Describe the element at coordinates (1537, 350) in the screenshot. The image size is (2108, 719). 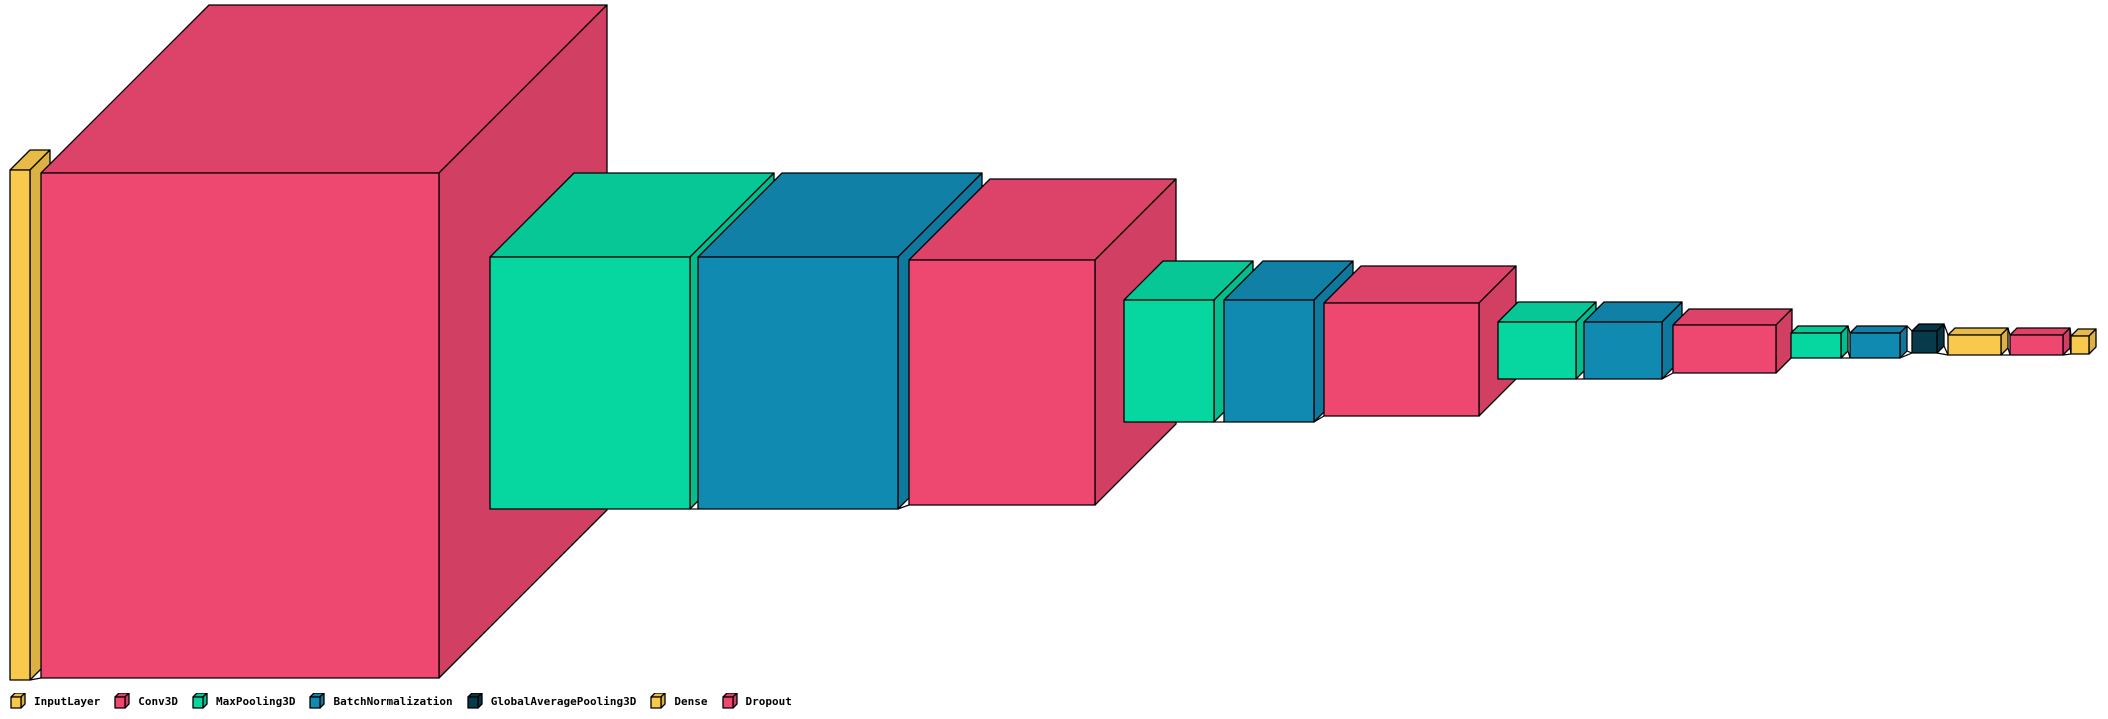
I see `layer-box-9-maxpooling3d-front-face` at that location.